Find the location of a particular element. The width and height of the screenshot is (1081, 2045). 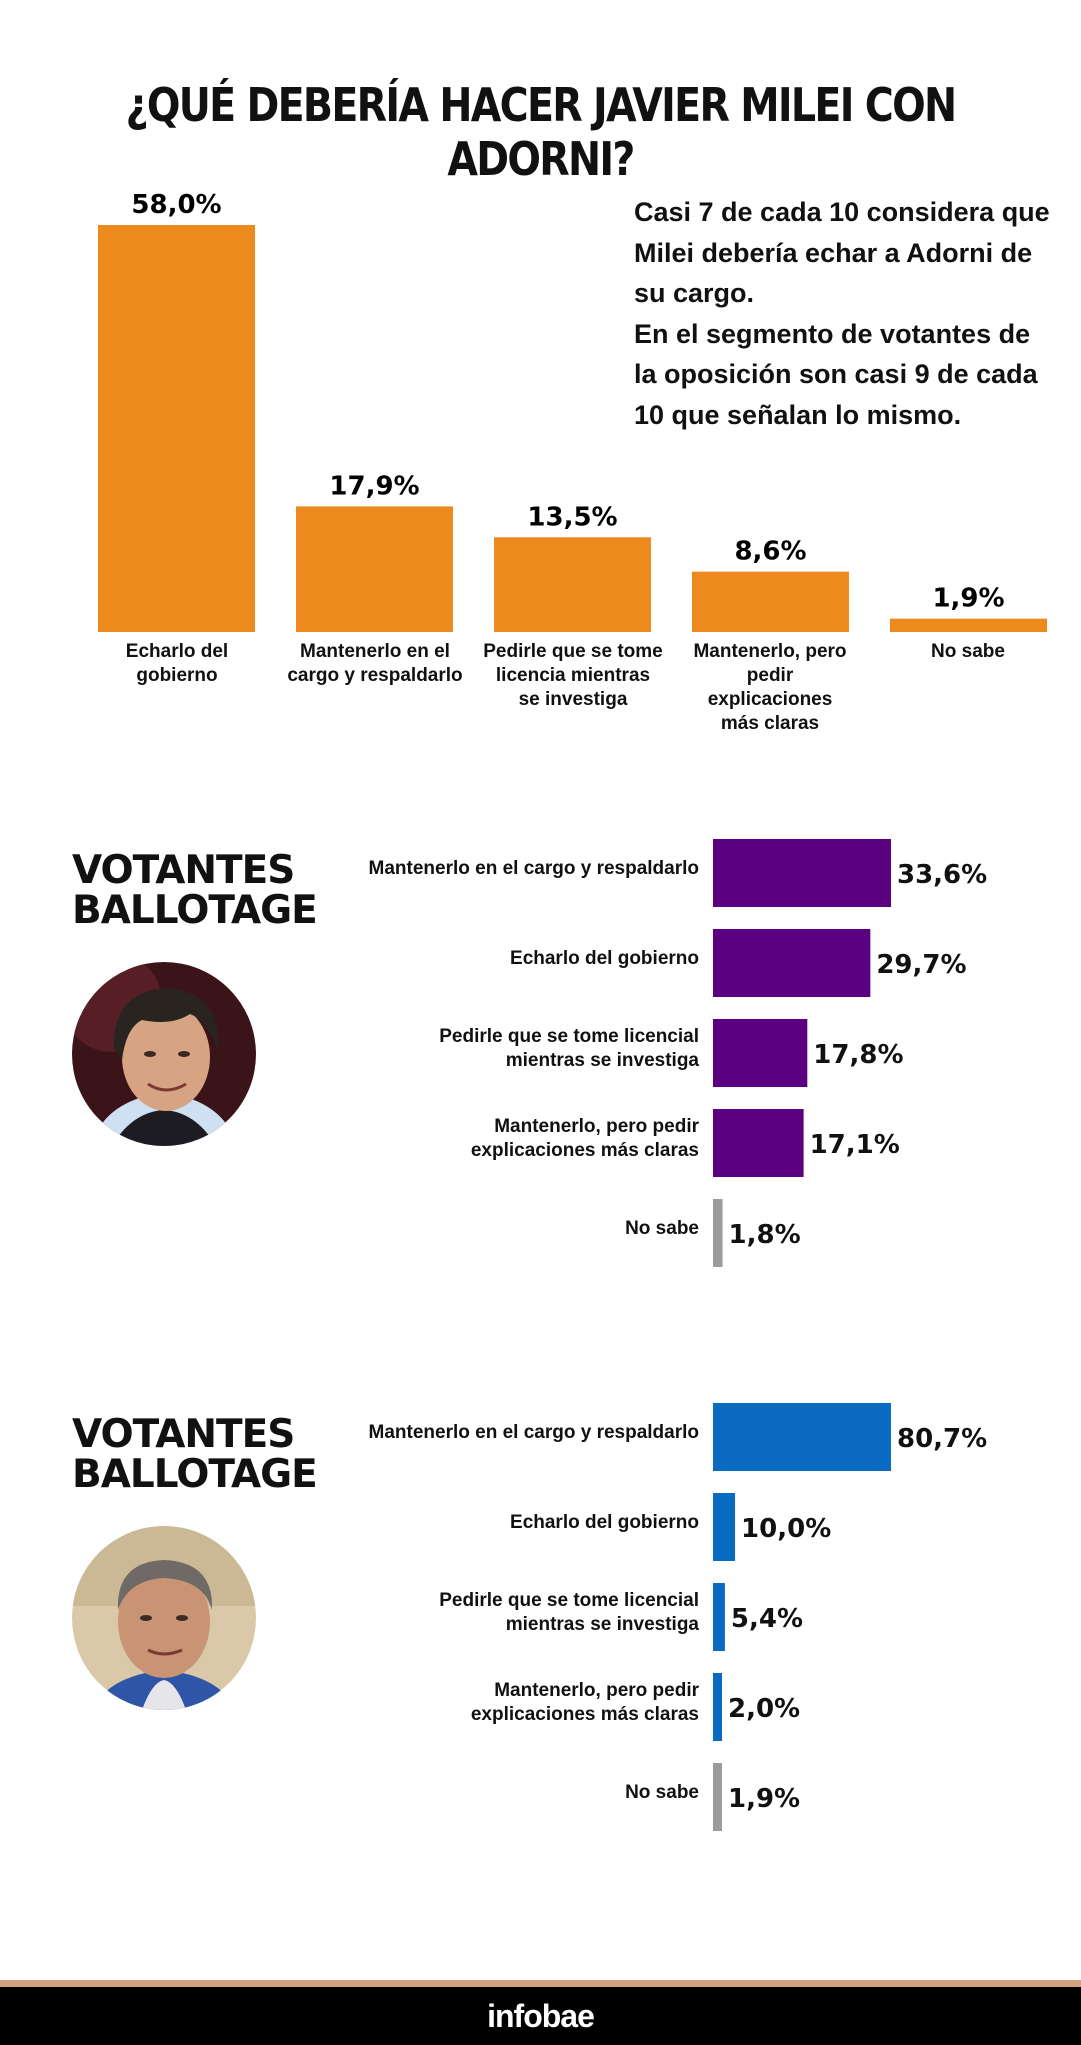

person-photo-milei-icon is located at coordinates (164, 1054).